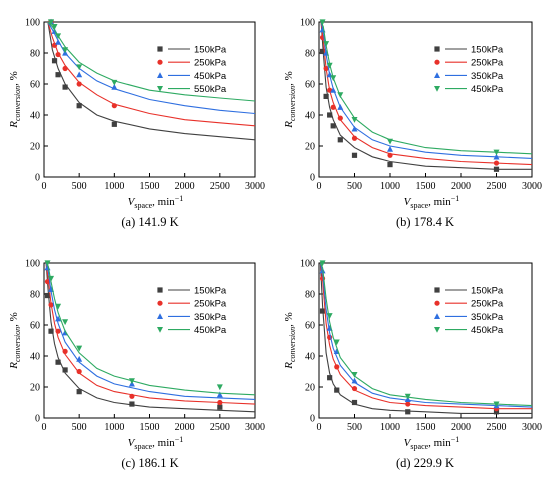 The image size is (550, 487). What do you see at coordinates (310, 388) in the screenshot?
I see `y-tick-label: 20` at bounding box center [310, 388].